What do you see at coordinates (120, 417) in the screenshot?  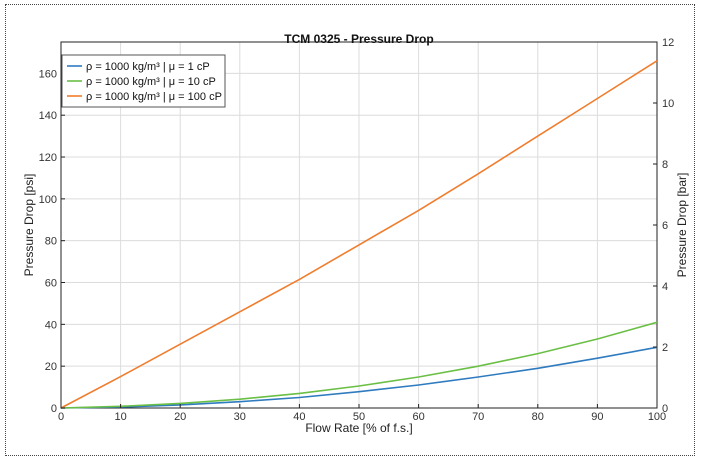 I see `x-tick-label: 10` at bounding box center [120, 417].